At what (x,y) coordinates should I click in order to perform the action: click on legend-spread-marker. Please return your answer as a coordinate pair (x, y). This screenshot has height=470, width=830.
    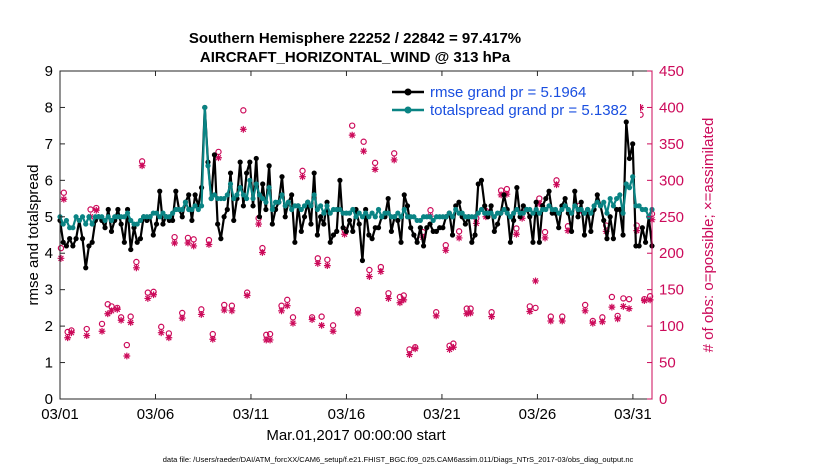
    Looking at the image, I should click on (408, 110).